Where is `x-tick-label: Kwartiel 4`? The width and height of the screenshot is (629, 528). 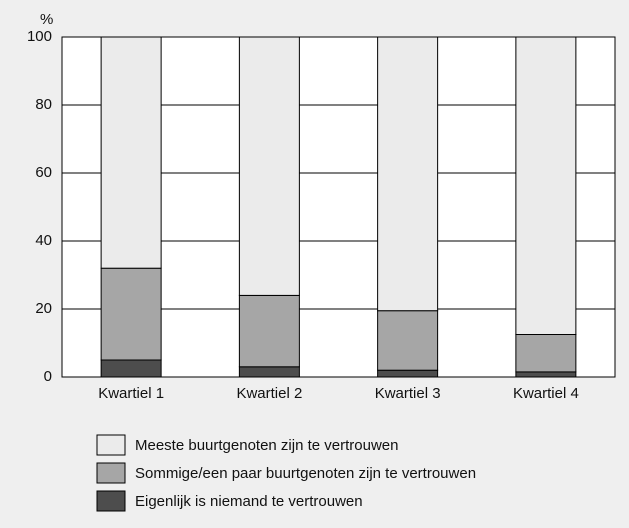 x-tick-label: Kwartiel 4 is located at coordinates (546, 393).